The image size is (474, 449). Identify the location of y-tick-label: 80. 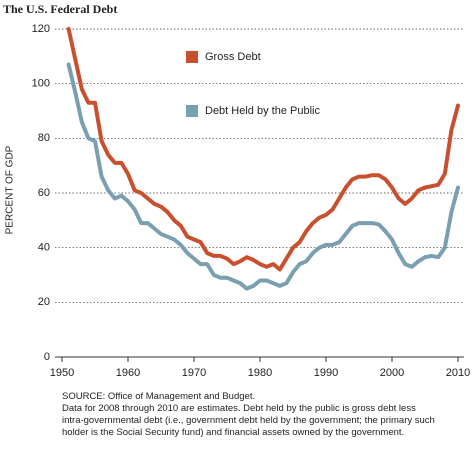
(44, 138).